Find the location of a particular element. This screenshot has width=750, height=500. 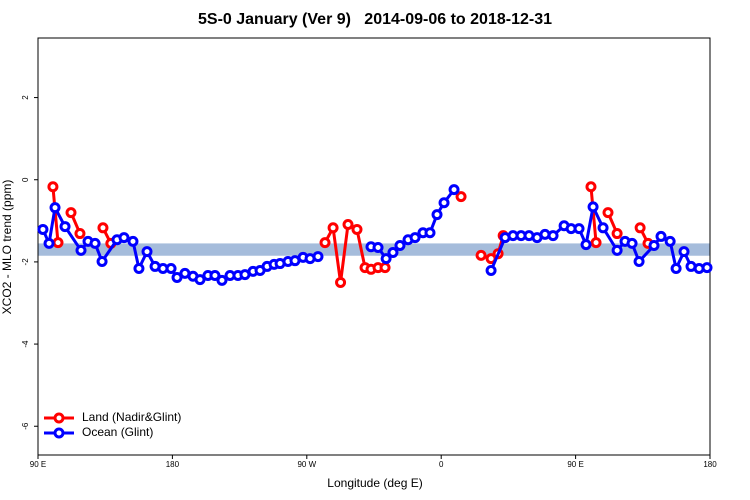

y-tick-label: 2 is located at coordinates (25, 97).